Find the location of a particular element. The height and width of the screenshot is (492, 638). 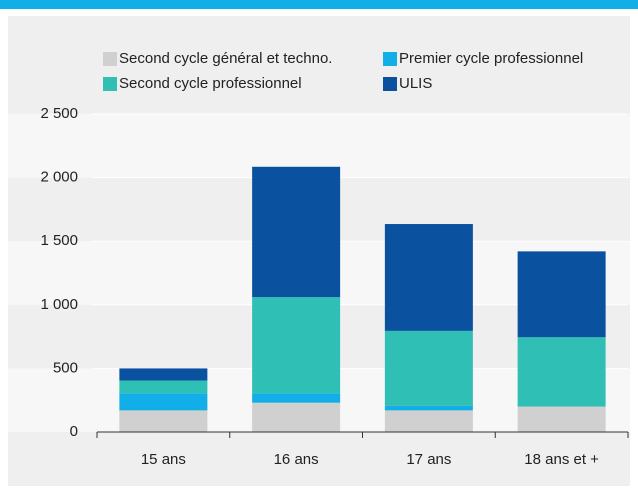

x-tick-label: 17 ans is located at coordinates (428, 459).